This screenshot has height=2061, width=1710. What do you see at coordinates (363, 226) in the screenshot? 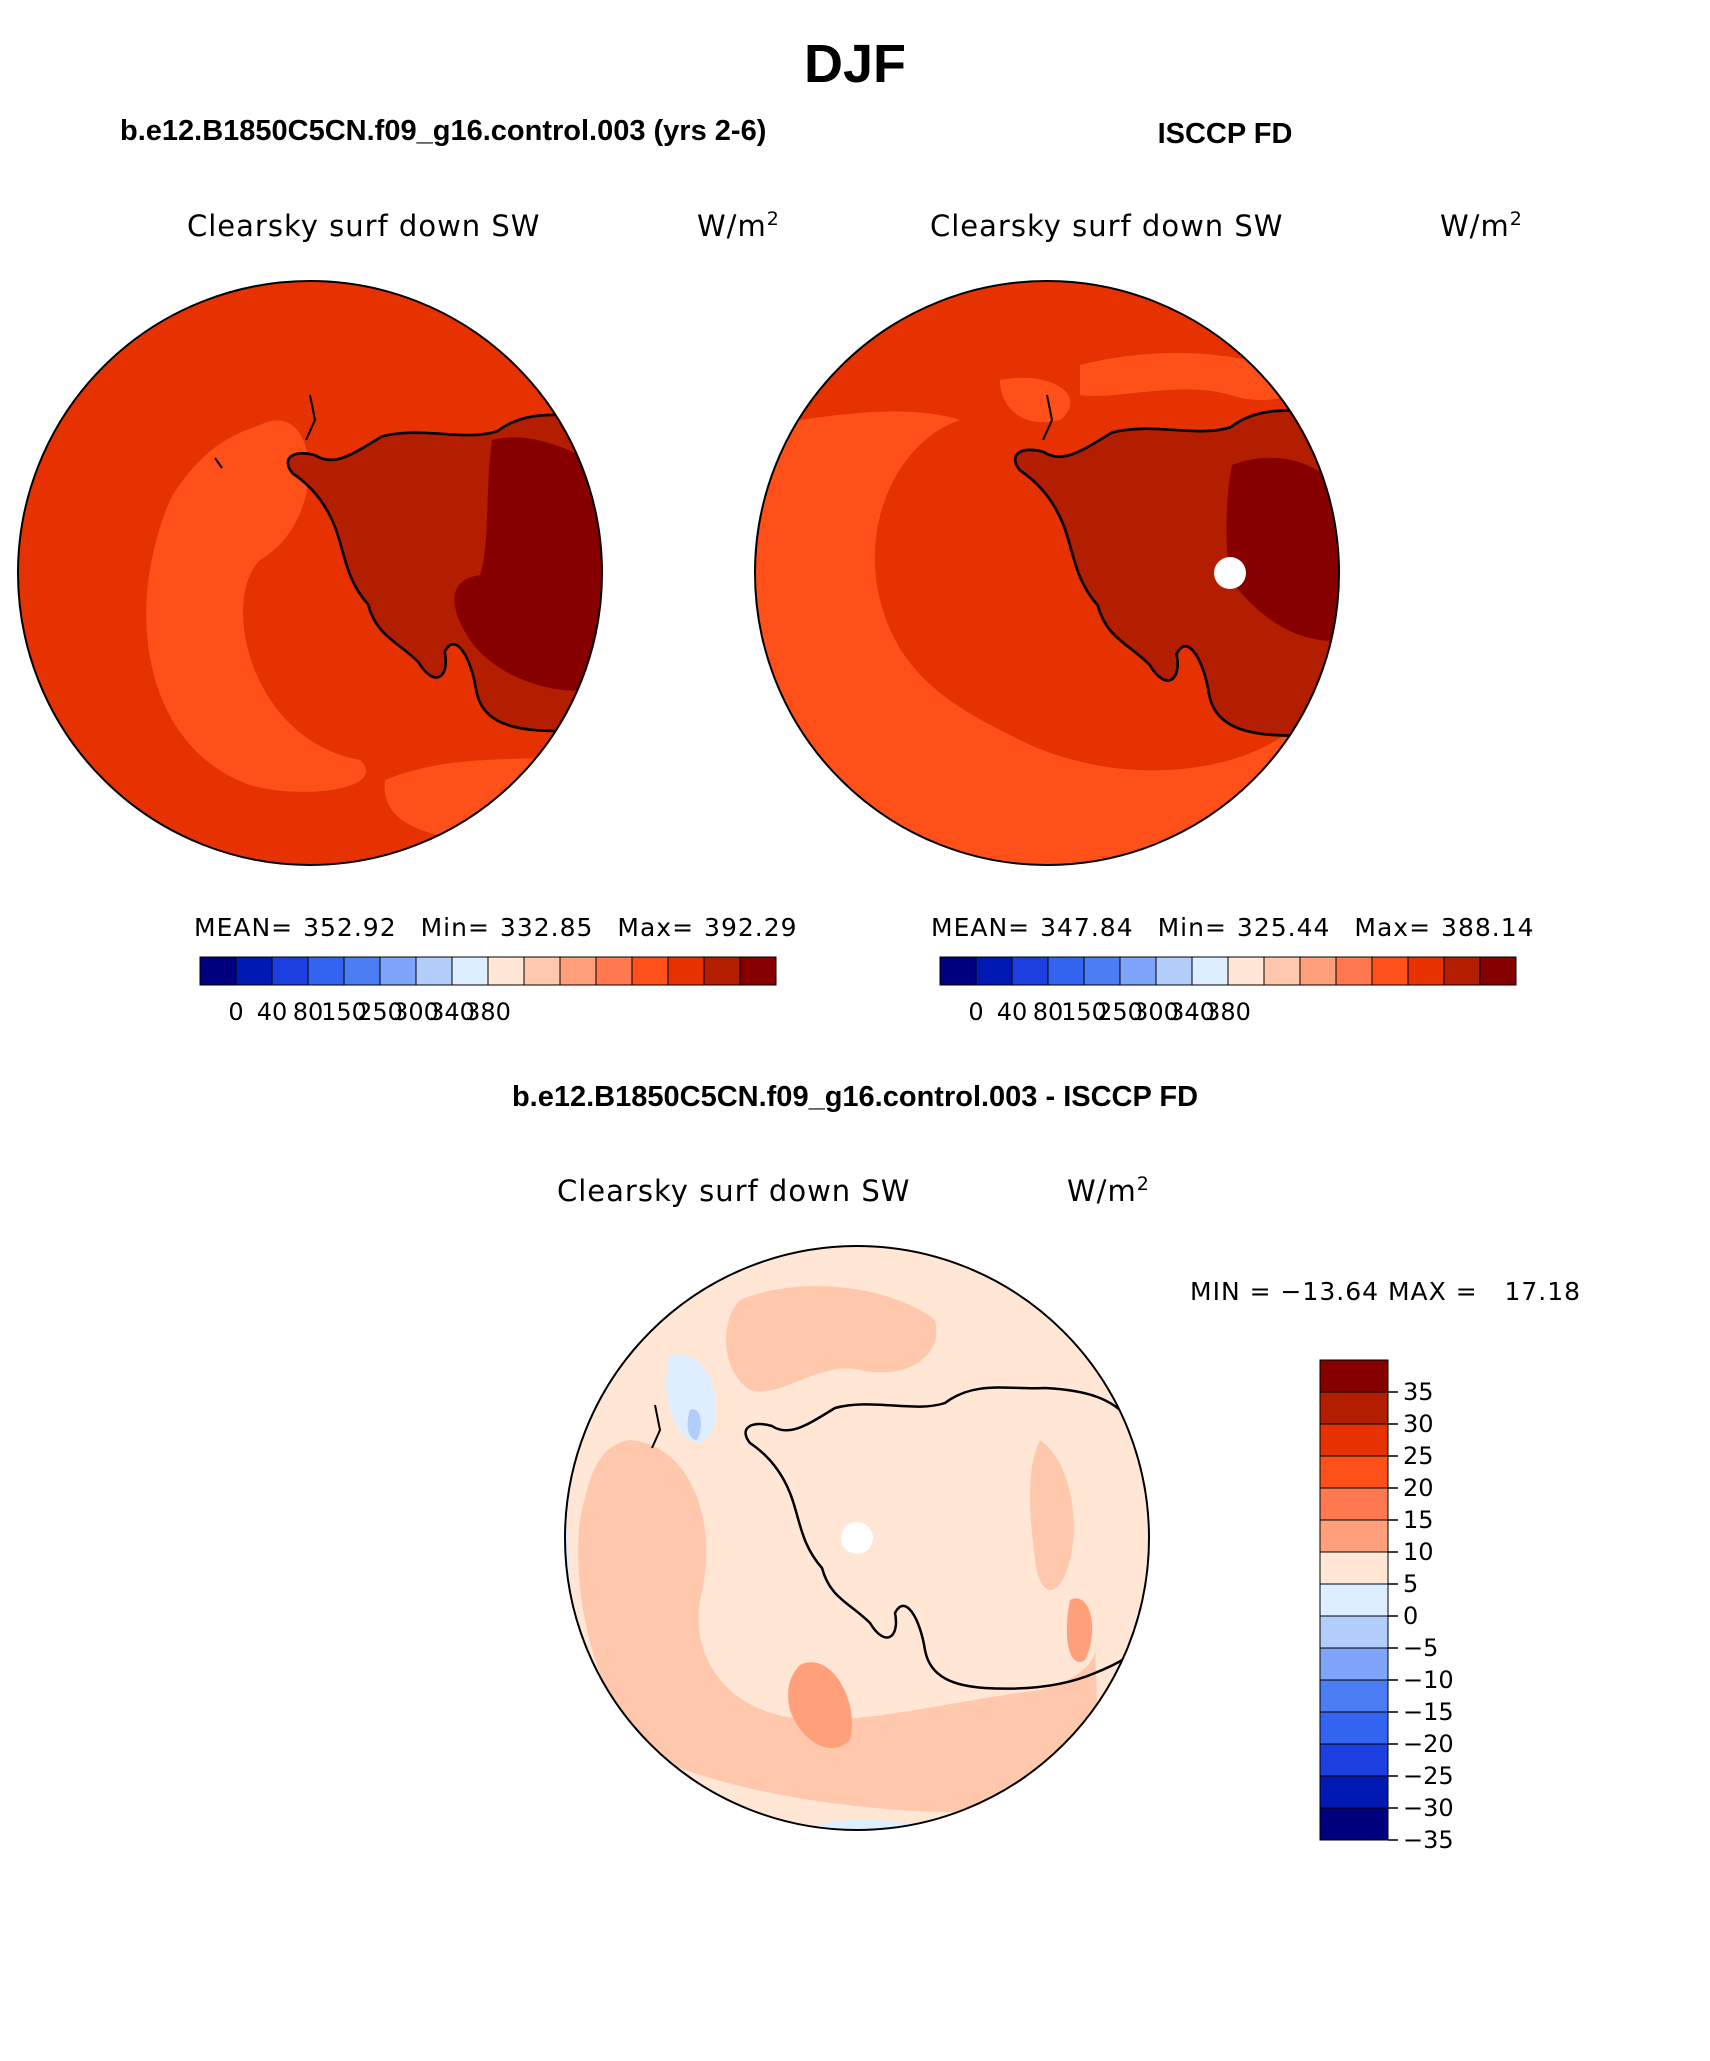
I see `model-variable-label: Clearsky surf down SW` at bounding box center [363, 226].